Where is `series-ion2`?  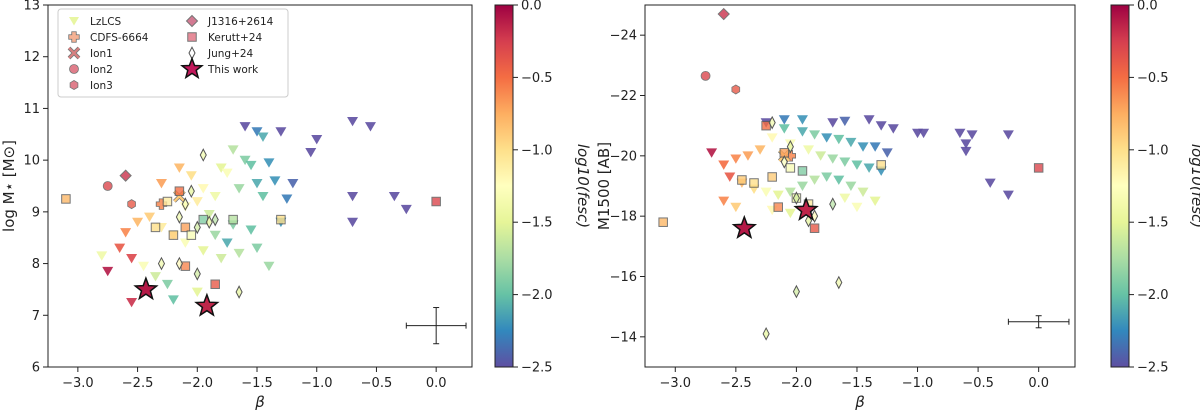 series-ion2 is located at coordinates (107, 186).